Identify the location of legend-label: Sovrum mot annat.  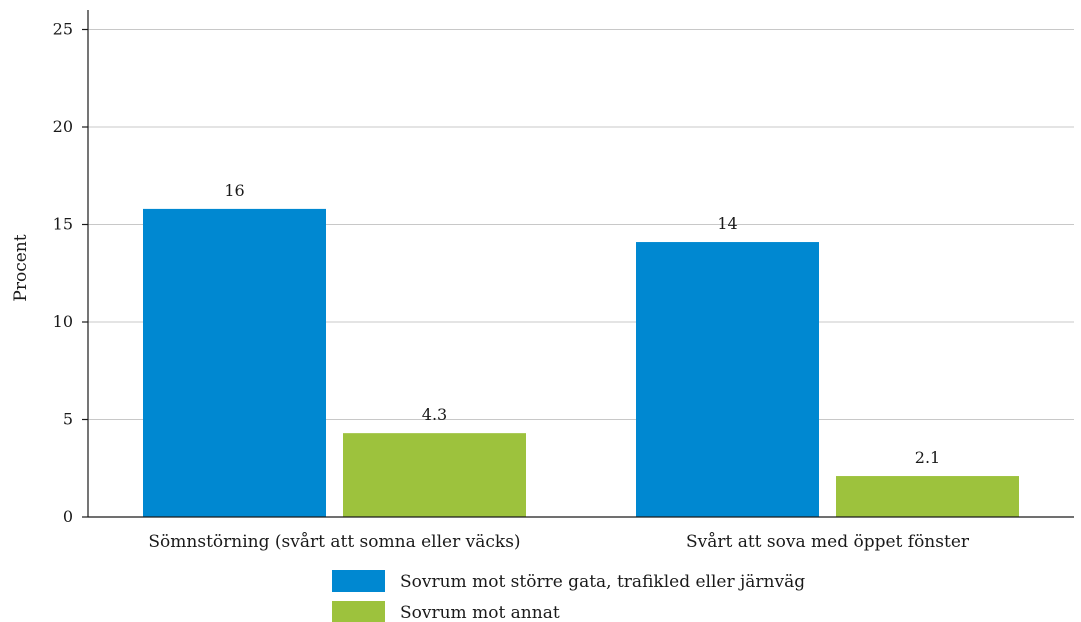
(480, 612).